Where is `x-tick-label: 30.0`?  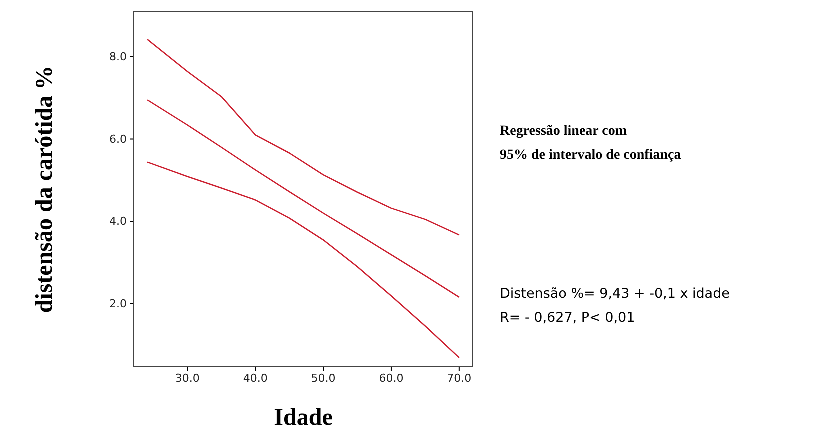
x-tick-label: 30.0 is located at coordinates (187, 378).